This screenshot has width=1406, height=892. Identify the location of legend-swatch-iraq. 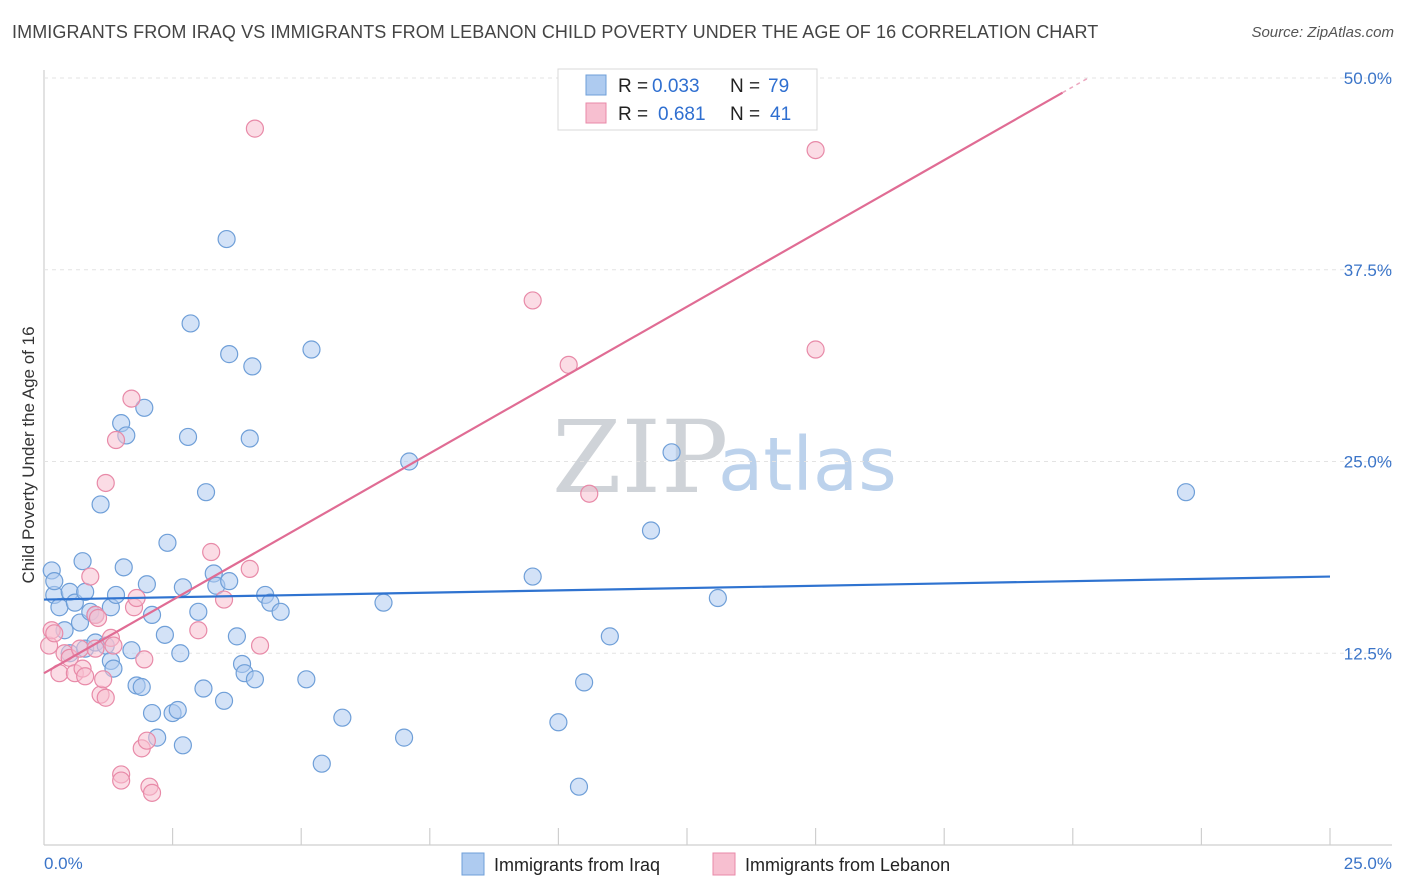
(596, 85).